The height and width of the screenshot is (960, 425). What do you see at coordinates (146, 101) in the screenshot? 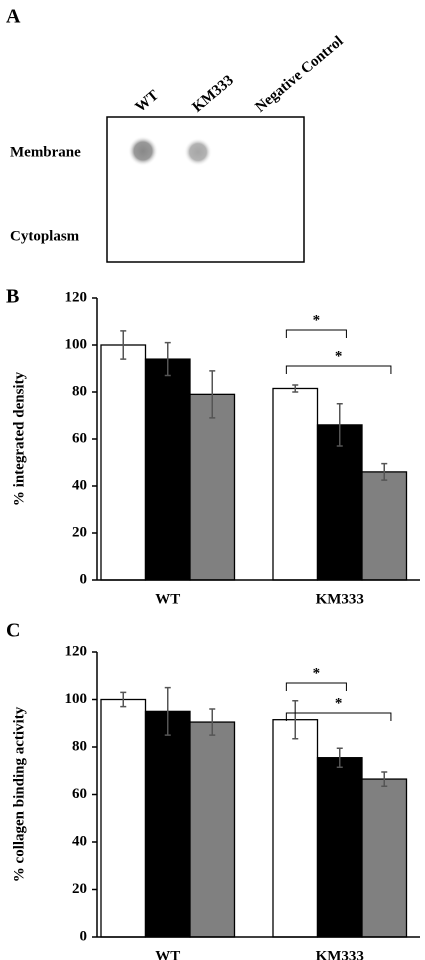
I see `blot-column-label: WT` at bounding box center [146, 101].